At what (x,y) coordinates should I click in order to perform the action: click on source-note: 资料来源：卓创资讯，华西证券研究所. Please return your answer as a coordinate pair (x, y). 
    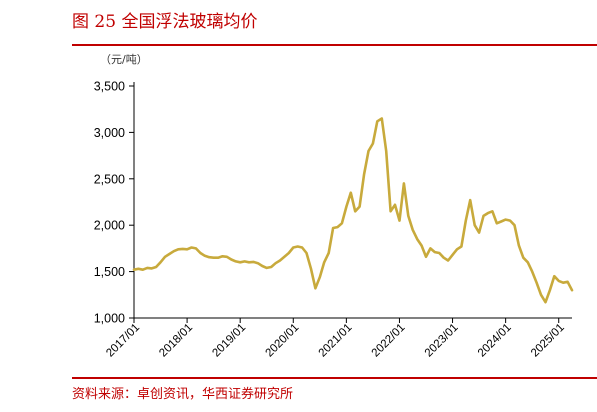
    Looking at the image, I should click on (183, 394).